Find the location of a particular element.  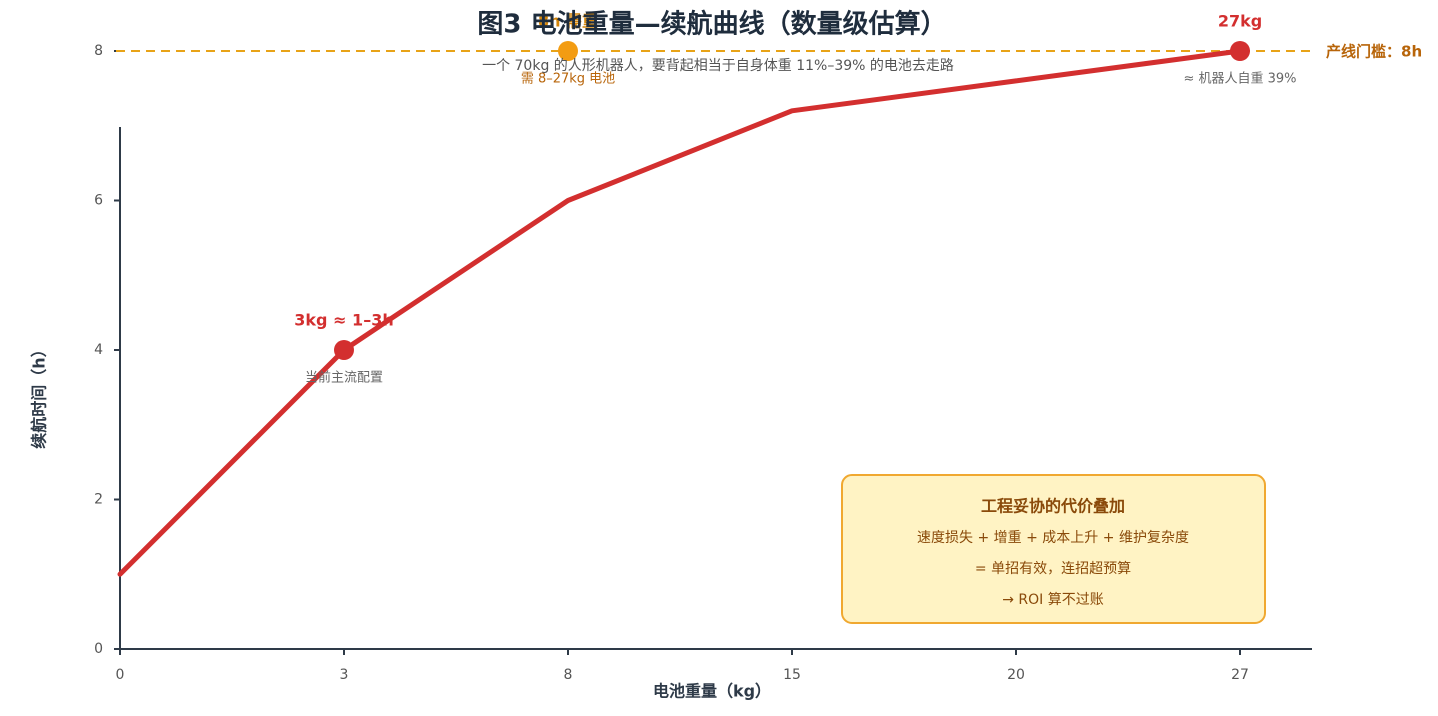

x-tick-label: 8 is located at coordinates (568, 675).